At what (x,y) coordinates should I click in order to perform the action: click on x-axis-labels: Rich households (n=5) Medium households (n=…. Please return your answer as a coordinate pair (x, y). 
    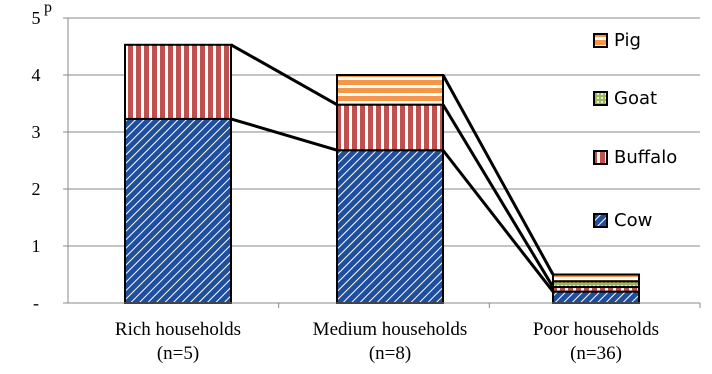
    Looking at the image, I should click on (387, 341).